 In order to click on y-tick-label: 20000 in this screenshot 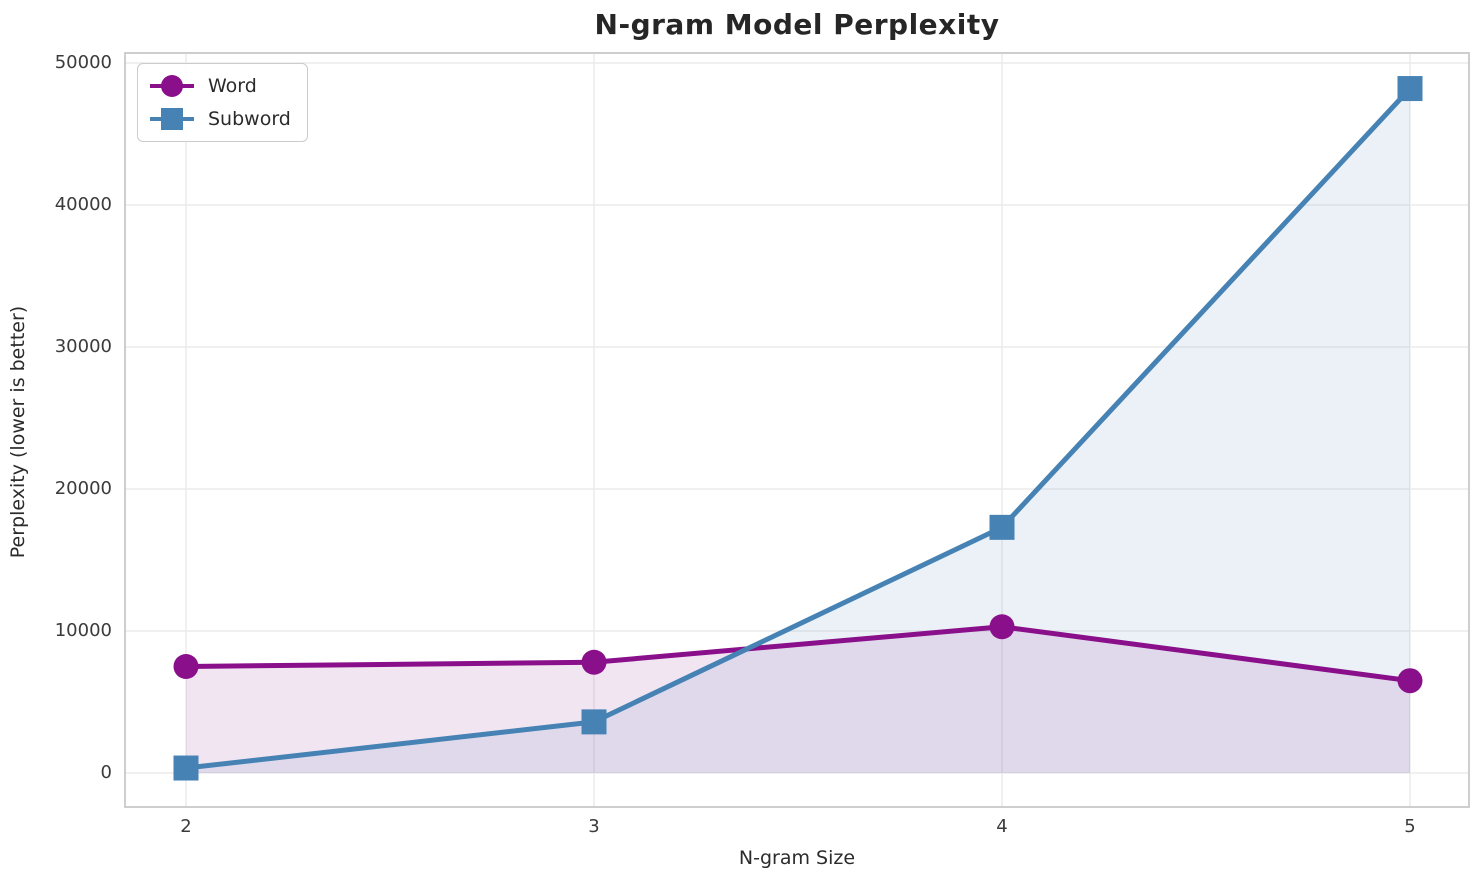, I will do `click(83, 488)`.